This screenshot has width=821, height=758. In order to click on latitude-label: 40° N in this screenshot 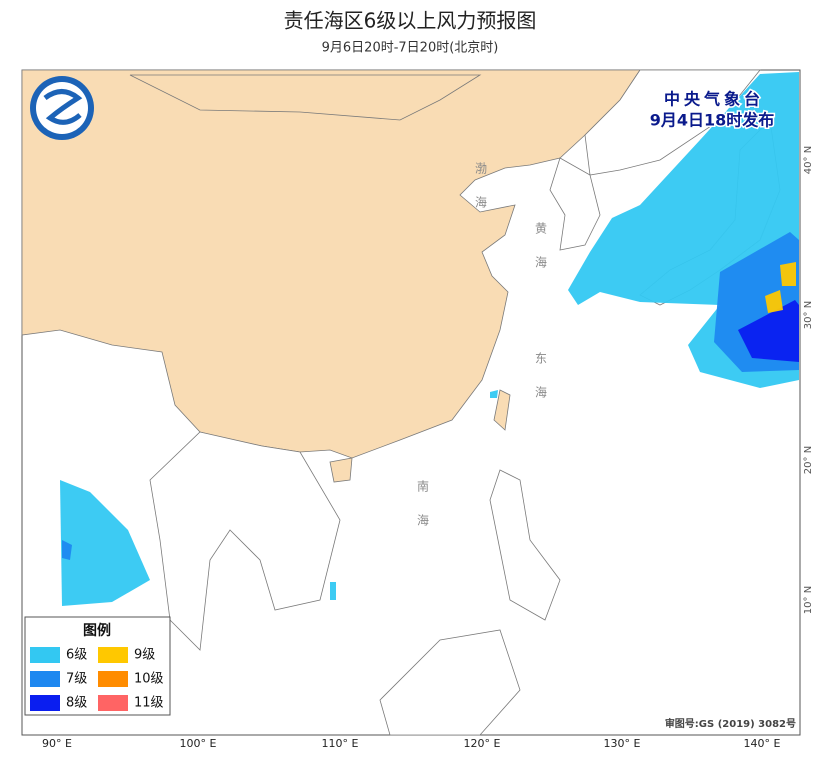, I will do `click(808, 160)`.